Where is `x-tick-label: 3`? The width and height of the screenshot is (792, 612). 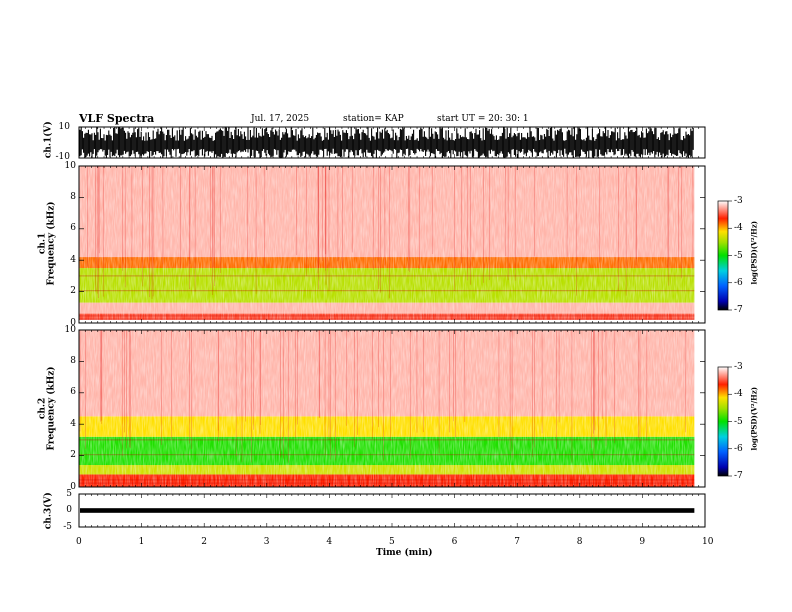
x-tick-label: 3 is located at coordinates (266, 542).